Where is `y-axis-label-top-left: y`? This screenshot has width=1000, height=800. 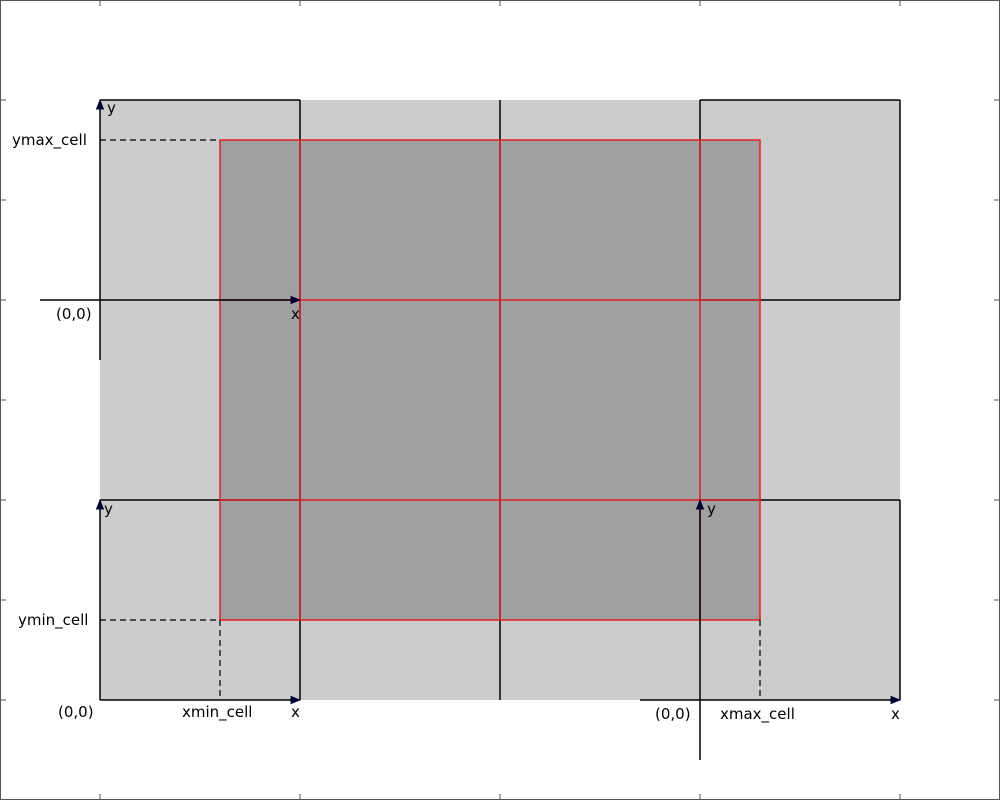
y-axis-label-top-left: y is located at coordinates (111, 108).